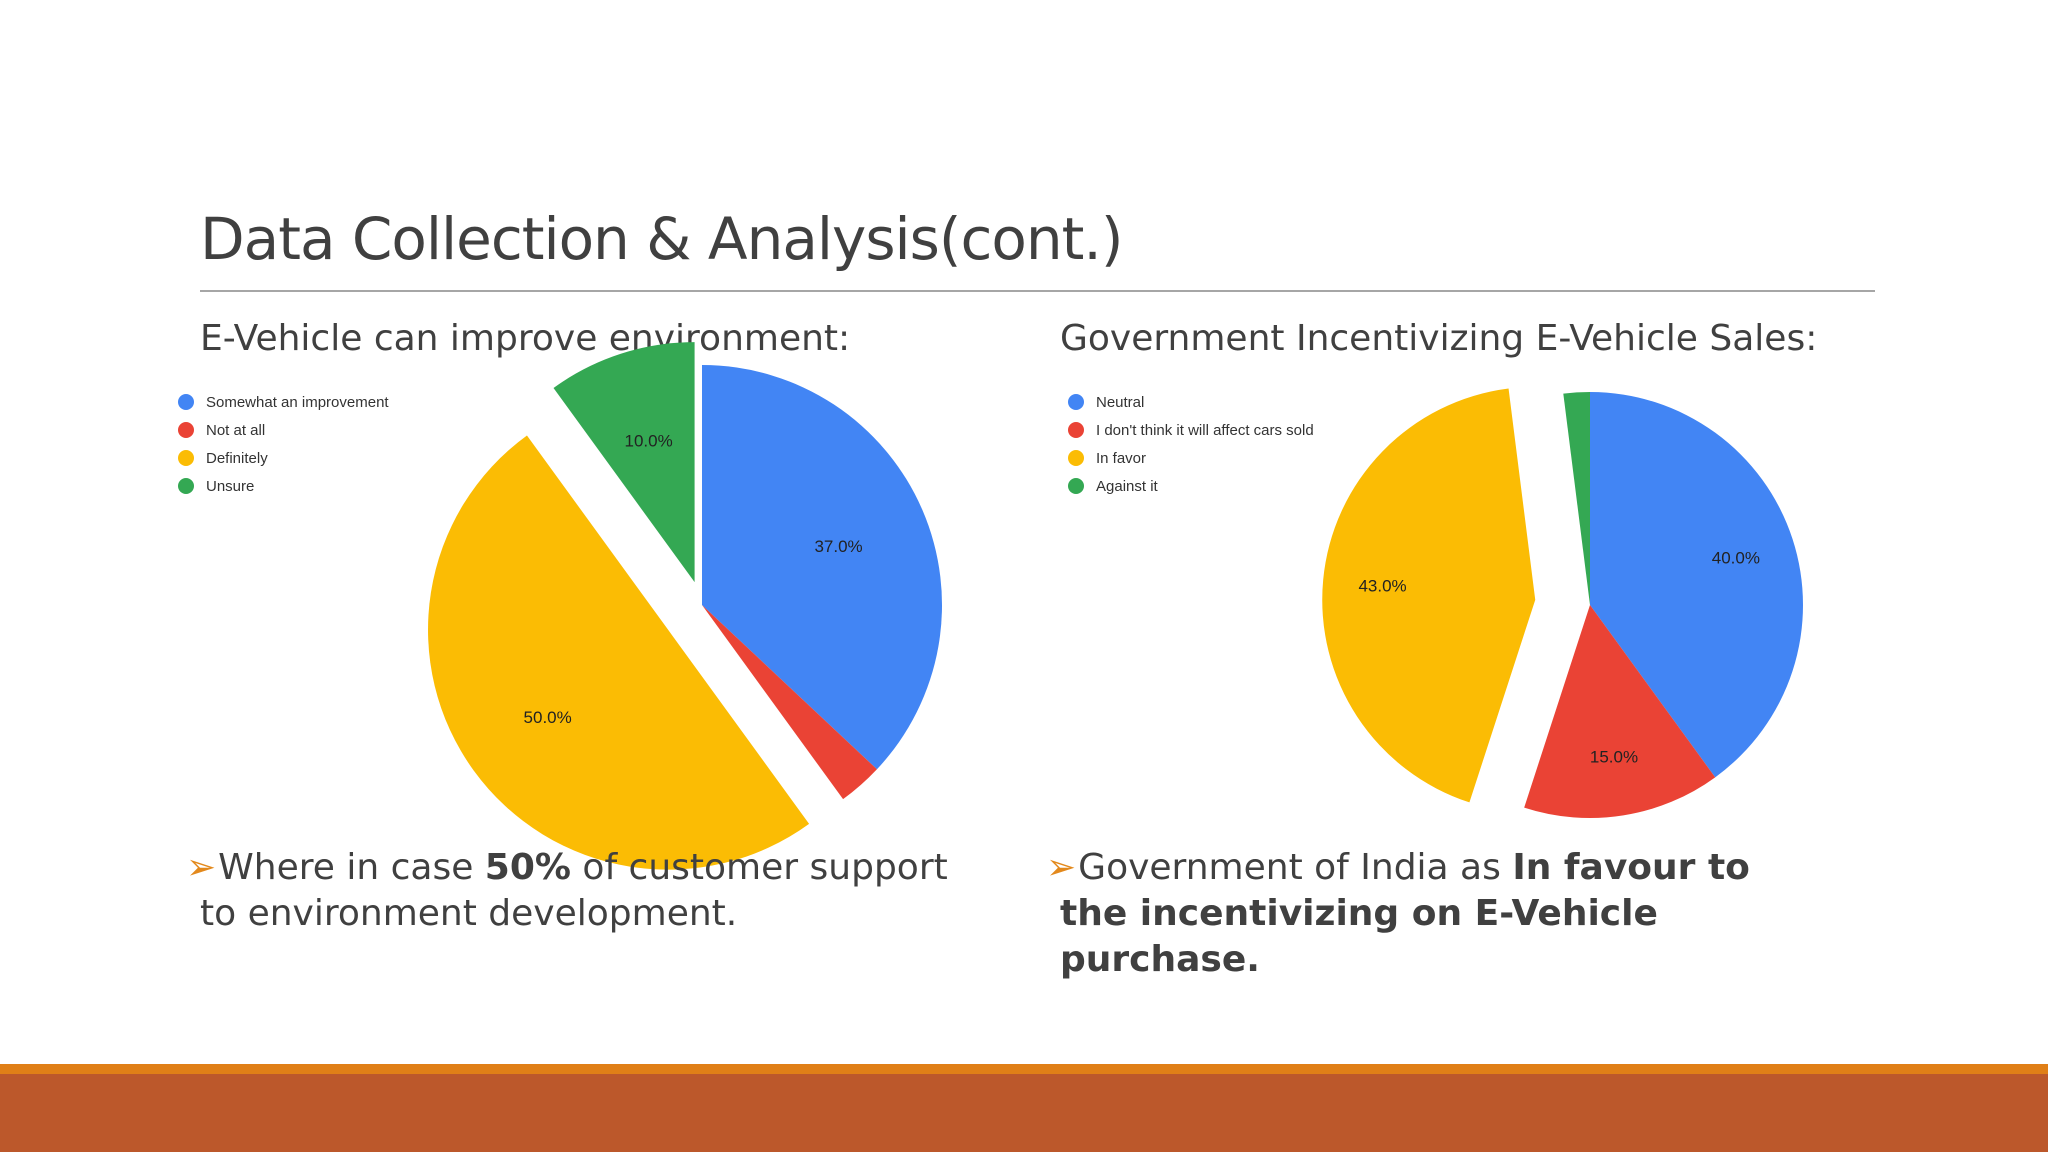 This screenshot has height=1152, width=2048. I want to click on legend-item: Against it, so click(1191, 486).